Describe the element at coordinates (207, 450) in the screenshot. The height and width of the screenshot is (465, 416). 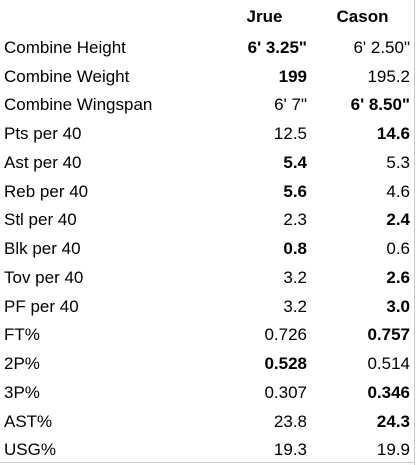
I see `table-row: USG% 19.3 19.9` at that location.